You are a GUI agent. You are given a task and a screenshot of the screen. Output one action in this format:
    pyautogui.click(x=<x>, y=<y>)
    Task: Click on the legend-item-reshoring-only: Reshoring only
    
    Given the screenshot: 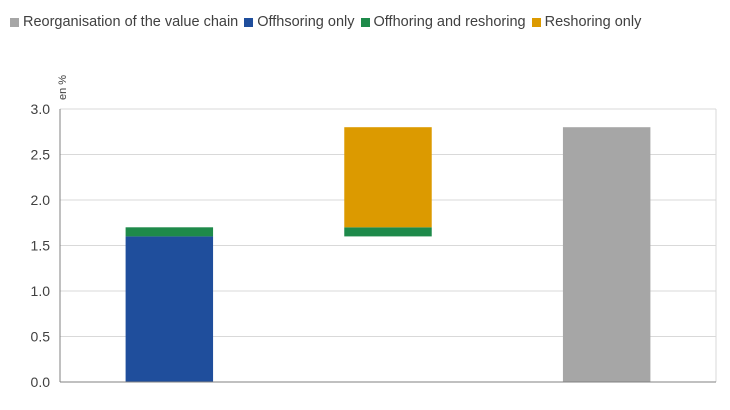 What is the action you would take?
    pyautogui.click(x=586, y=22)
    